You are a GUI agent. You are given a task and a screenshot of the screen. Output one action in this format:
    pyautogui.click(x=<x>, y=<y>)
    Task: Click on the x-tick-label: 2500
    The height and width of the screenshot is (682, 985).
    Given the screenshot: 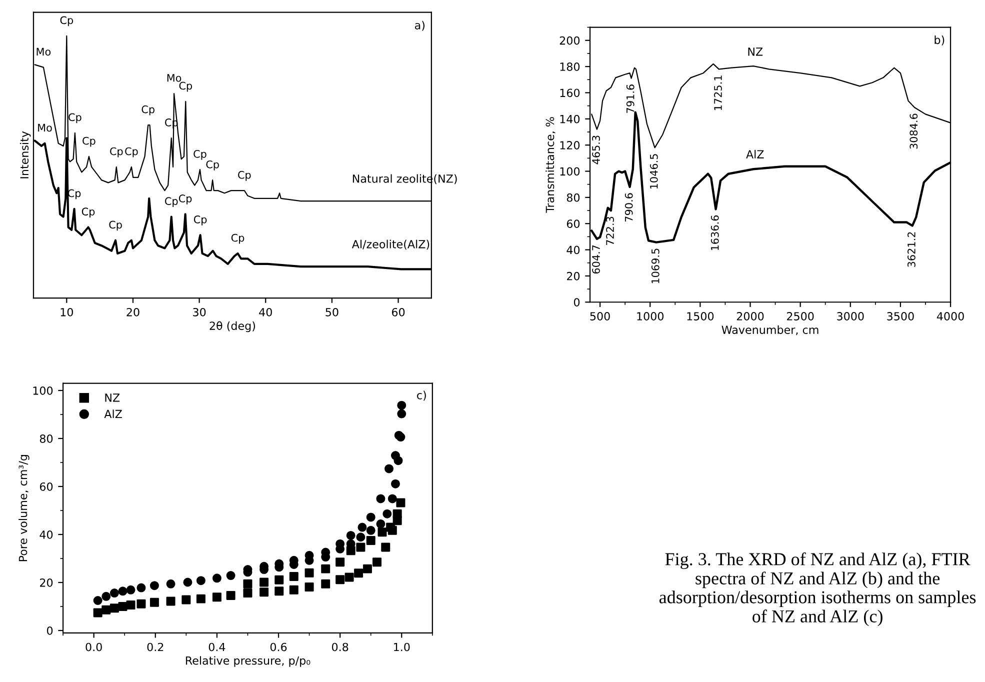 What is the action you would take?
    pyautogui.click(x=800, y=316)
    